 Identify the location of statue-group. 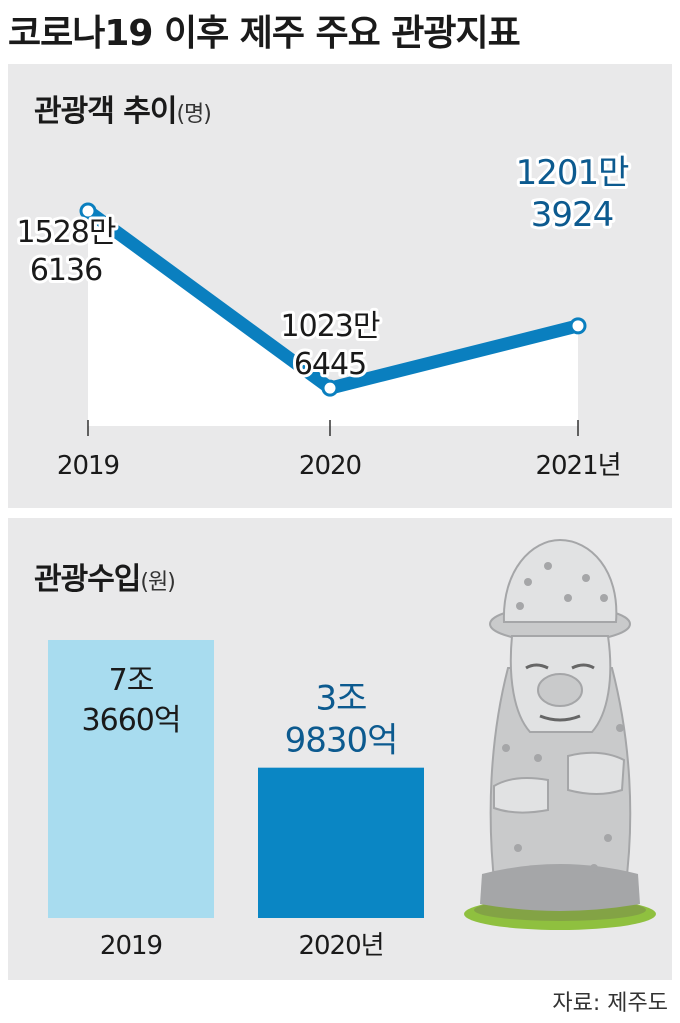
(560, 734).